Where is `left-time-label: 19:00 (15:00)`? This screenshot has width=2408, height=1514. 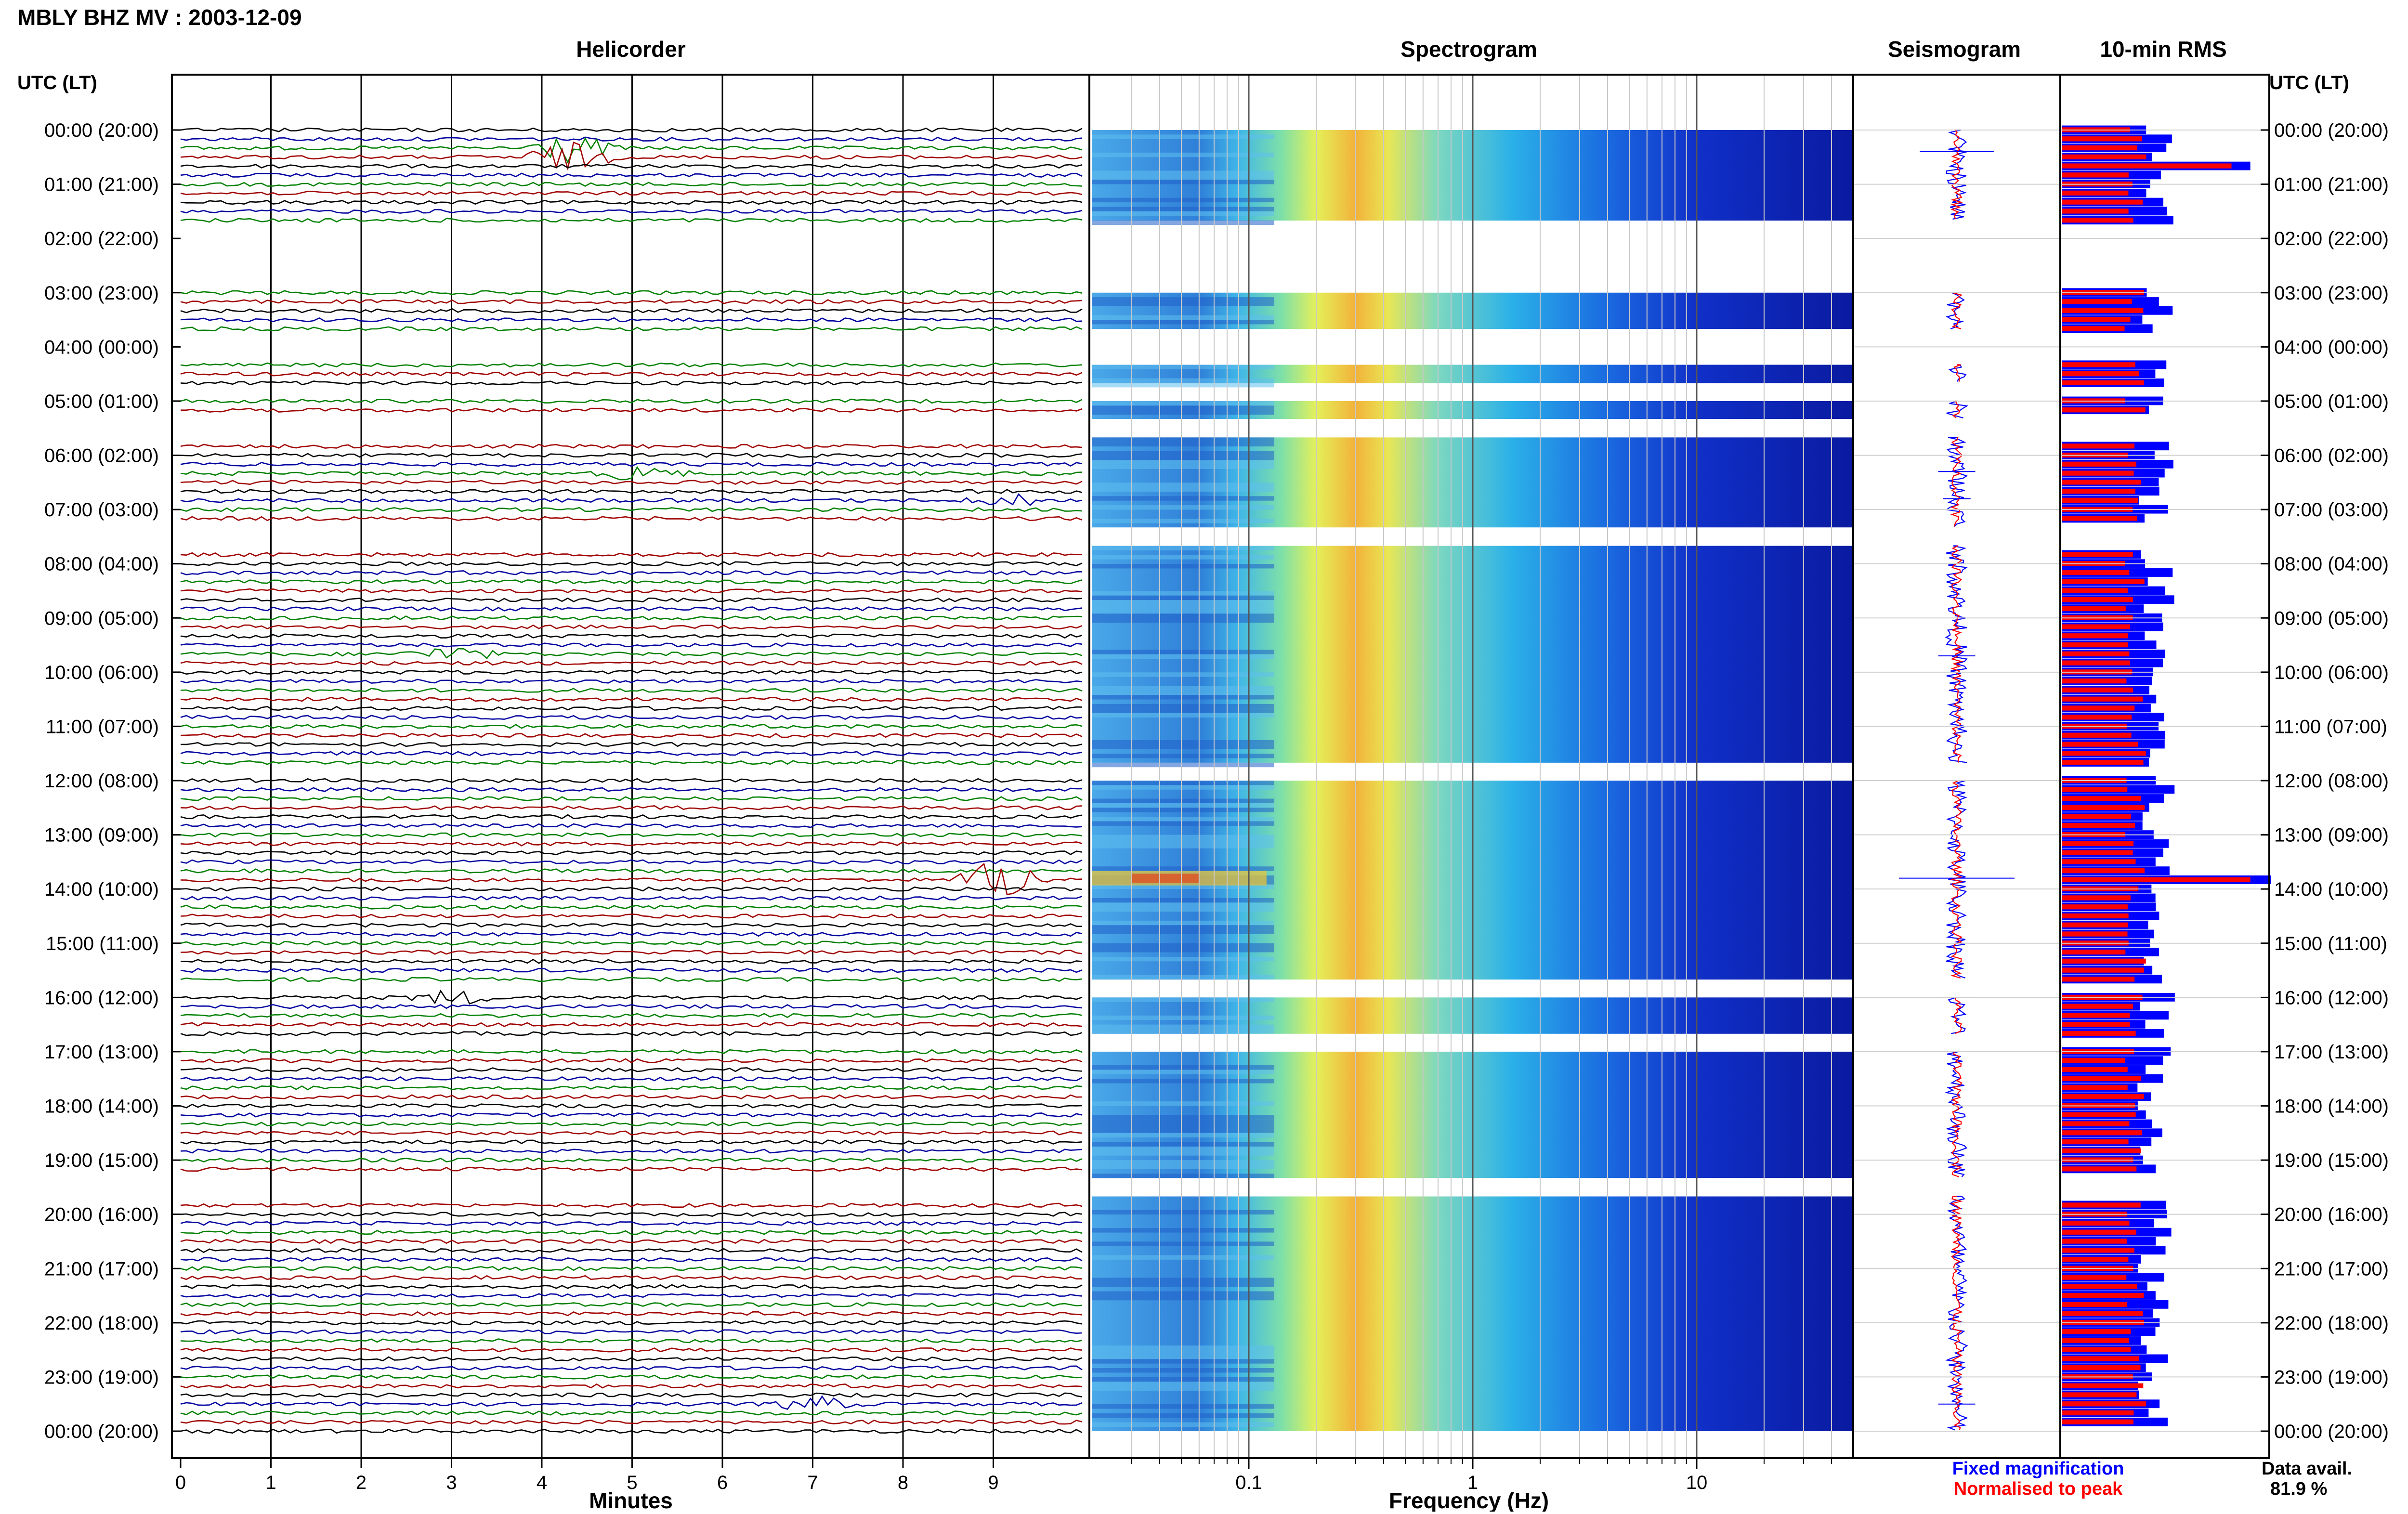
left-time-label: 19:00 (15:00) is located at coordinates (101, 1160).